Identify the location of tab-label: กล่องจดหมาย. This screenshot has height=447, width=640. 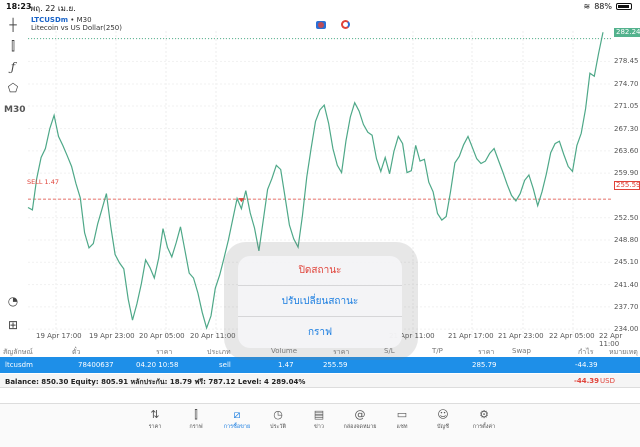
(360, 427).